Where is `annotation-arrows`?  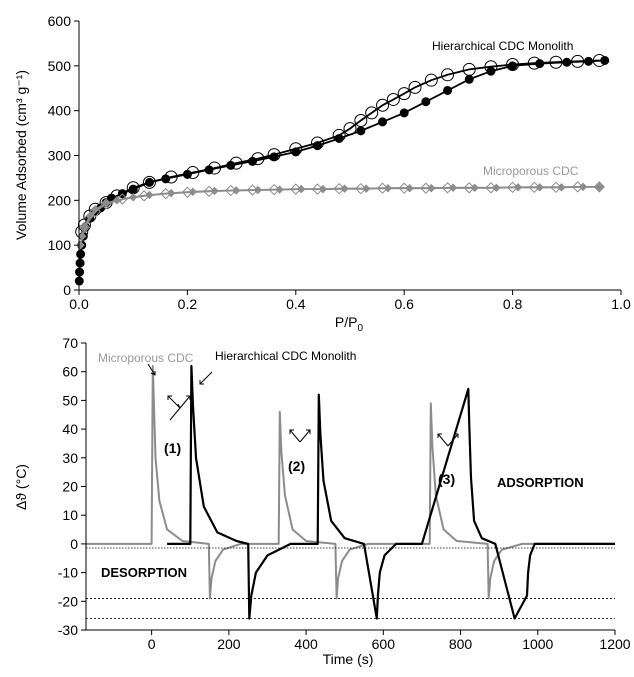
annotation-arrows is located at coordinates (303, 405).